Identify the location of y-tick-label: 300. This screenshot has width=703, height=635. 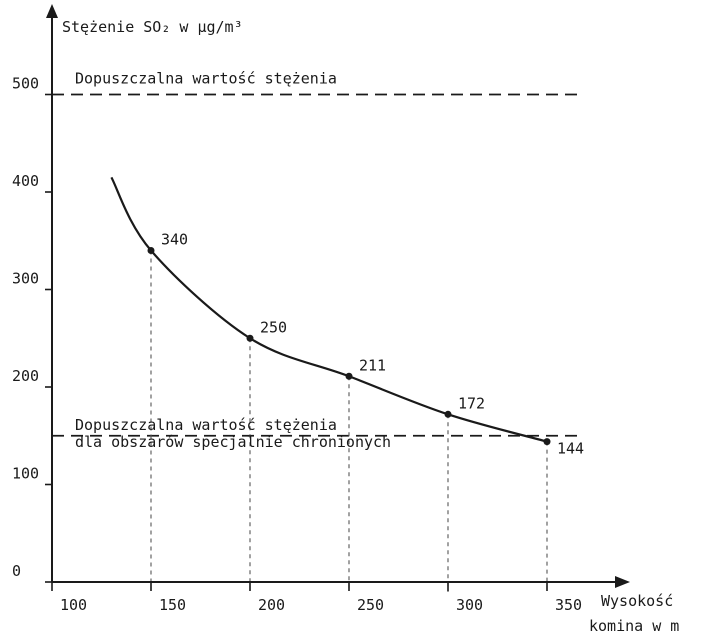
(25, 279).